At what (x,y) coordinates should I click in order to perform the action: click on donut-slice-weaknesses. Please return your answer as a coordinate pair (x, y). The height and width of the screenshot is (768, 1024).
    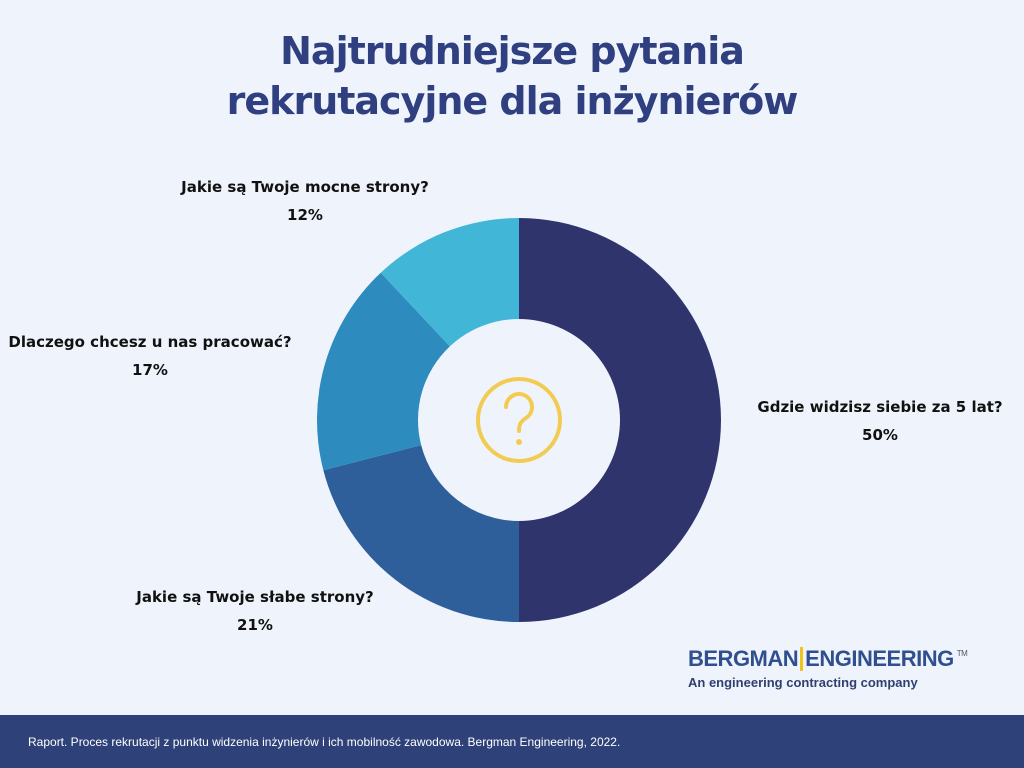
    Looking at the image, I should click on (421, 533).